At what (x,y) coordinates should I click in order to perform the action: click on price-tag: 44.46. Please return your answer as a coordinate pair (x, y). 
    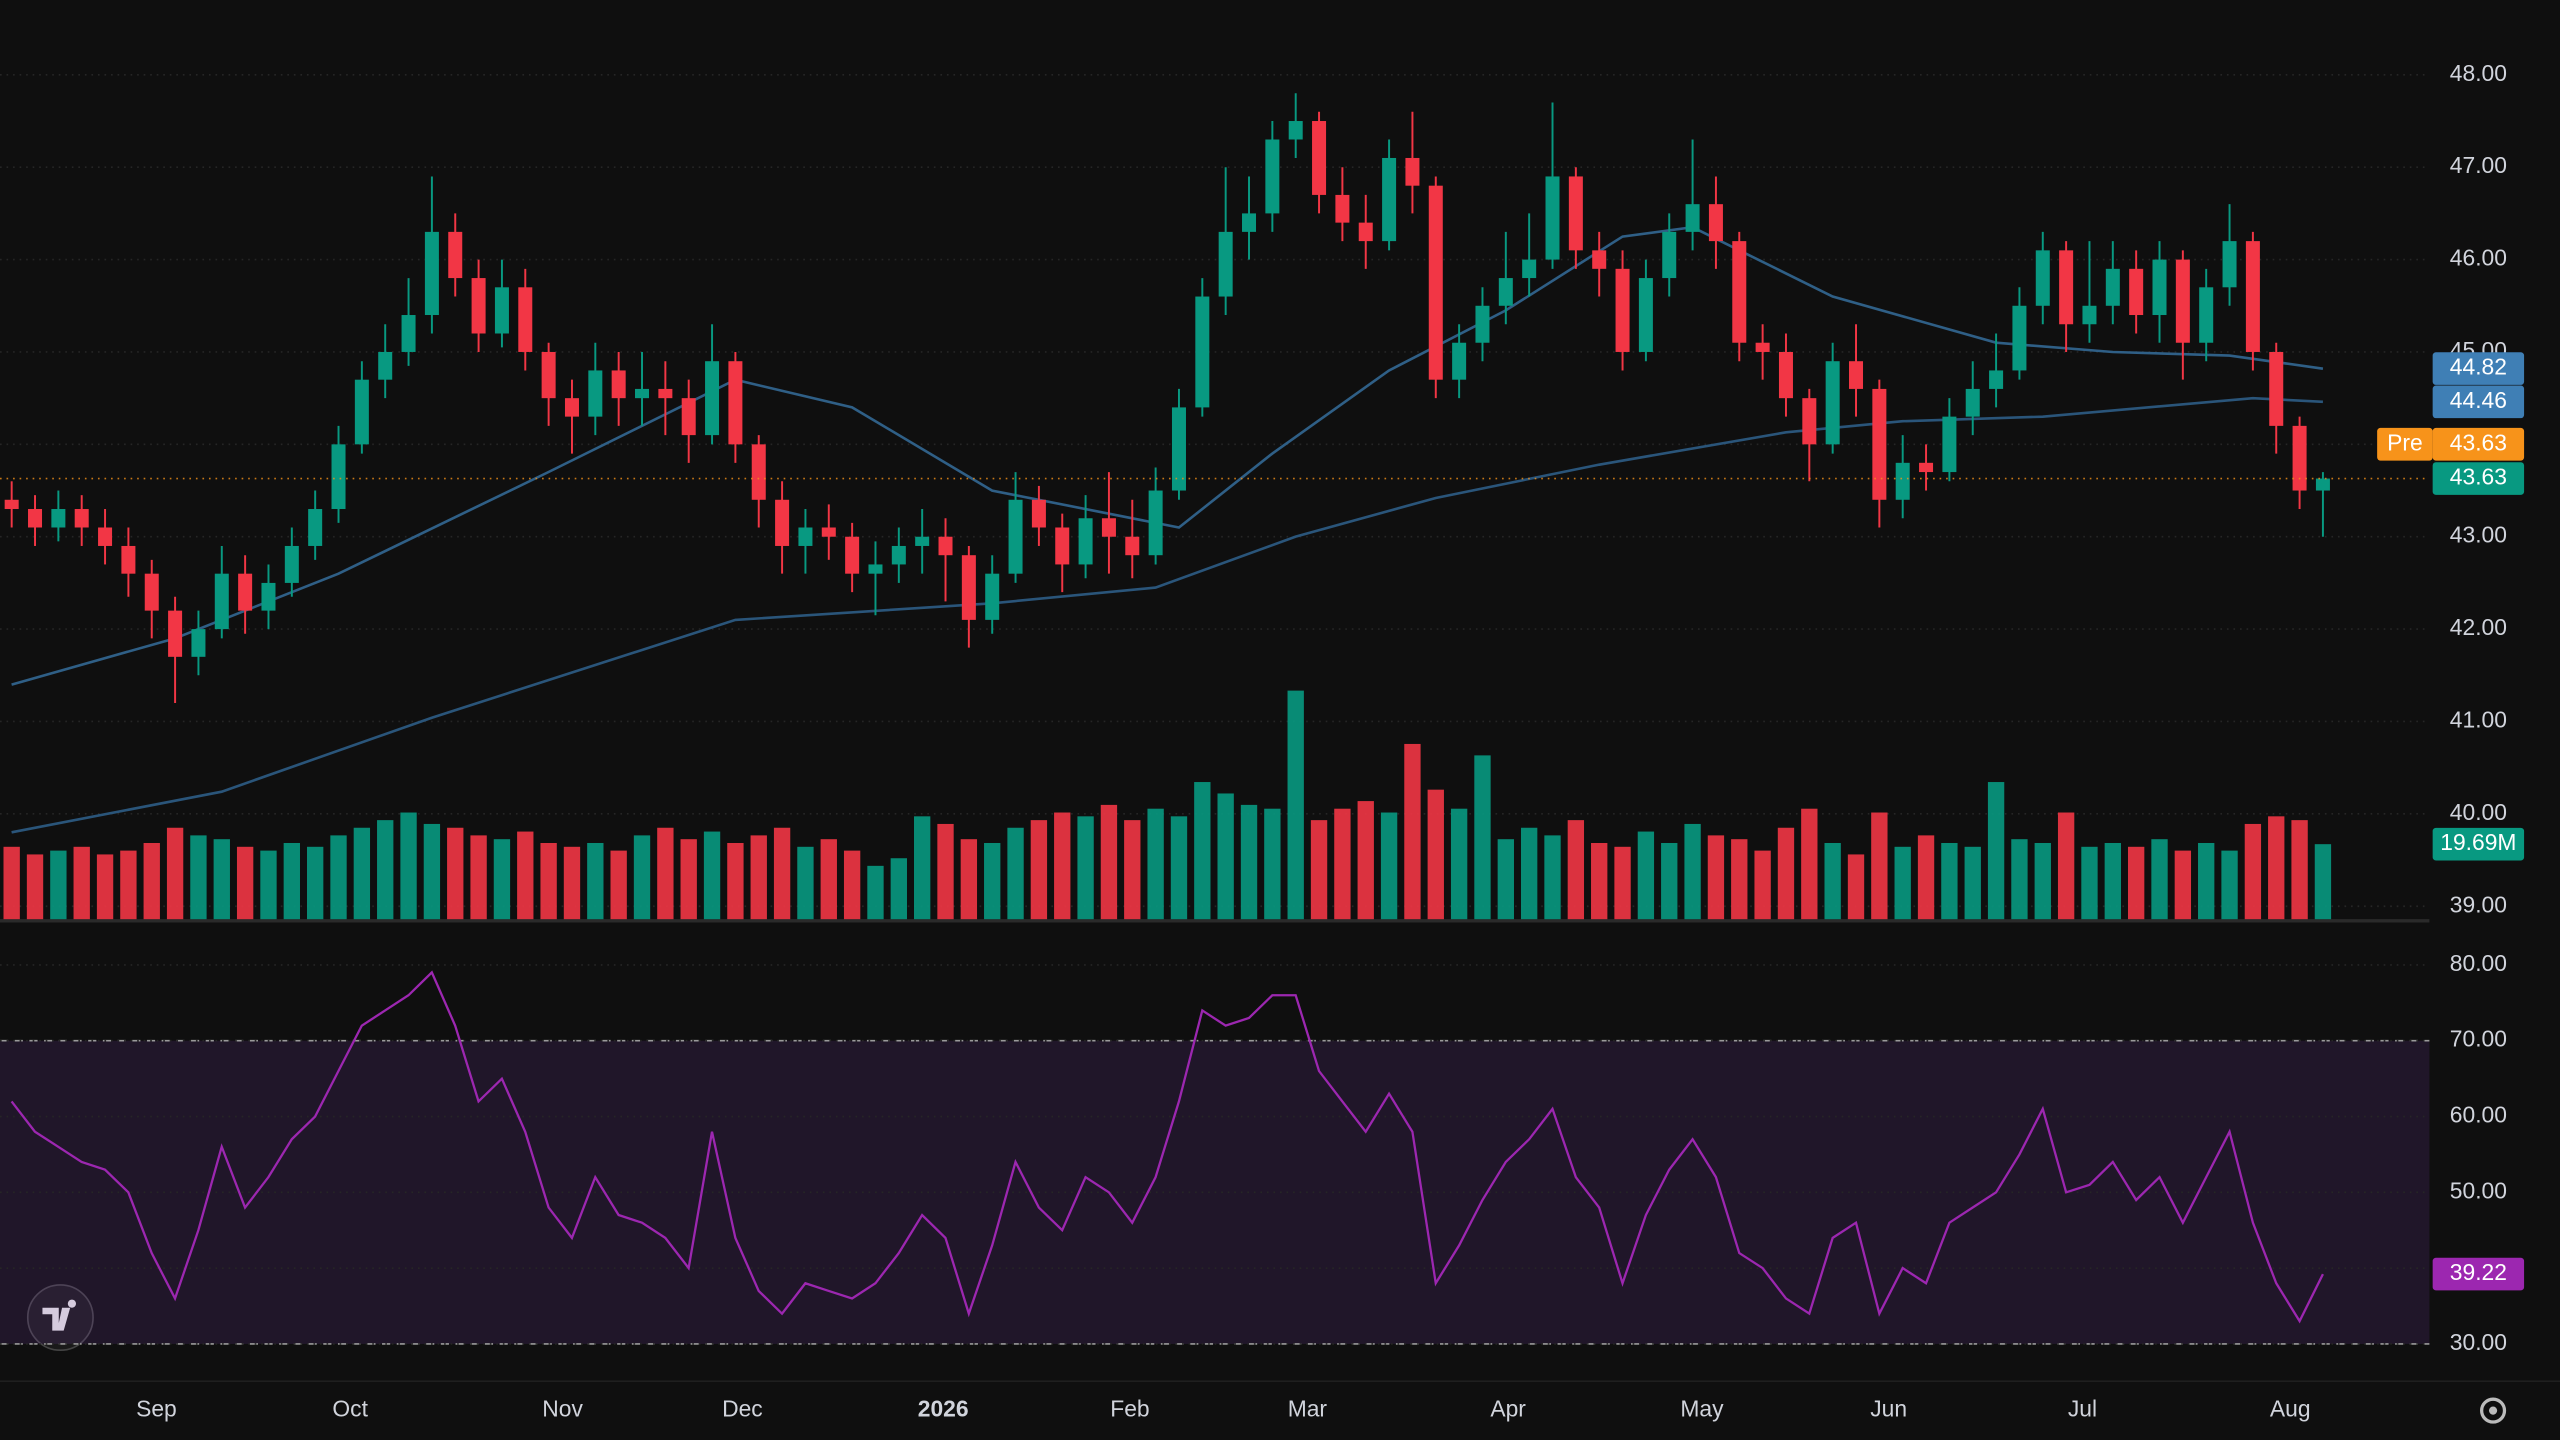
    Looking at the image, I should click on (2478, 400).